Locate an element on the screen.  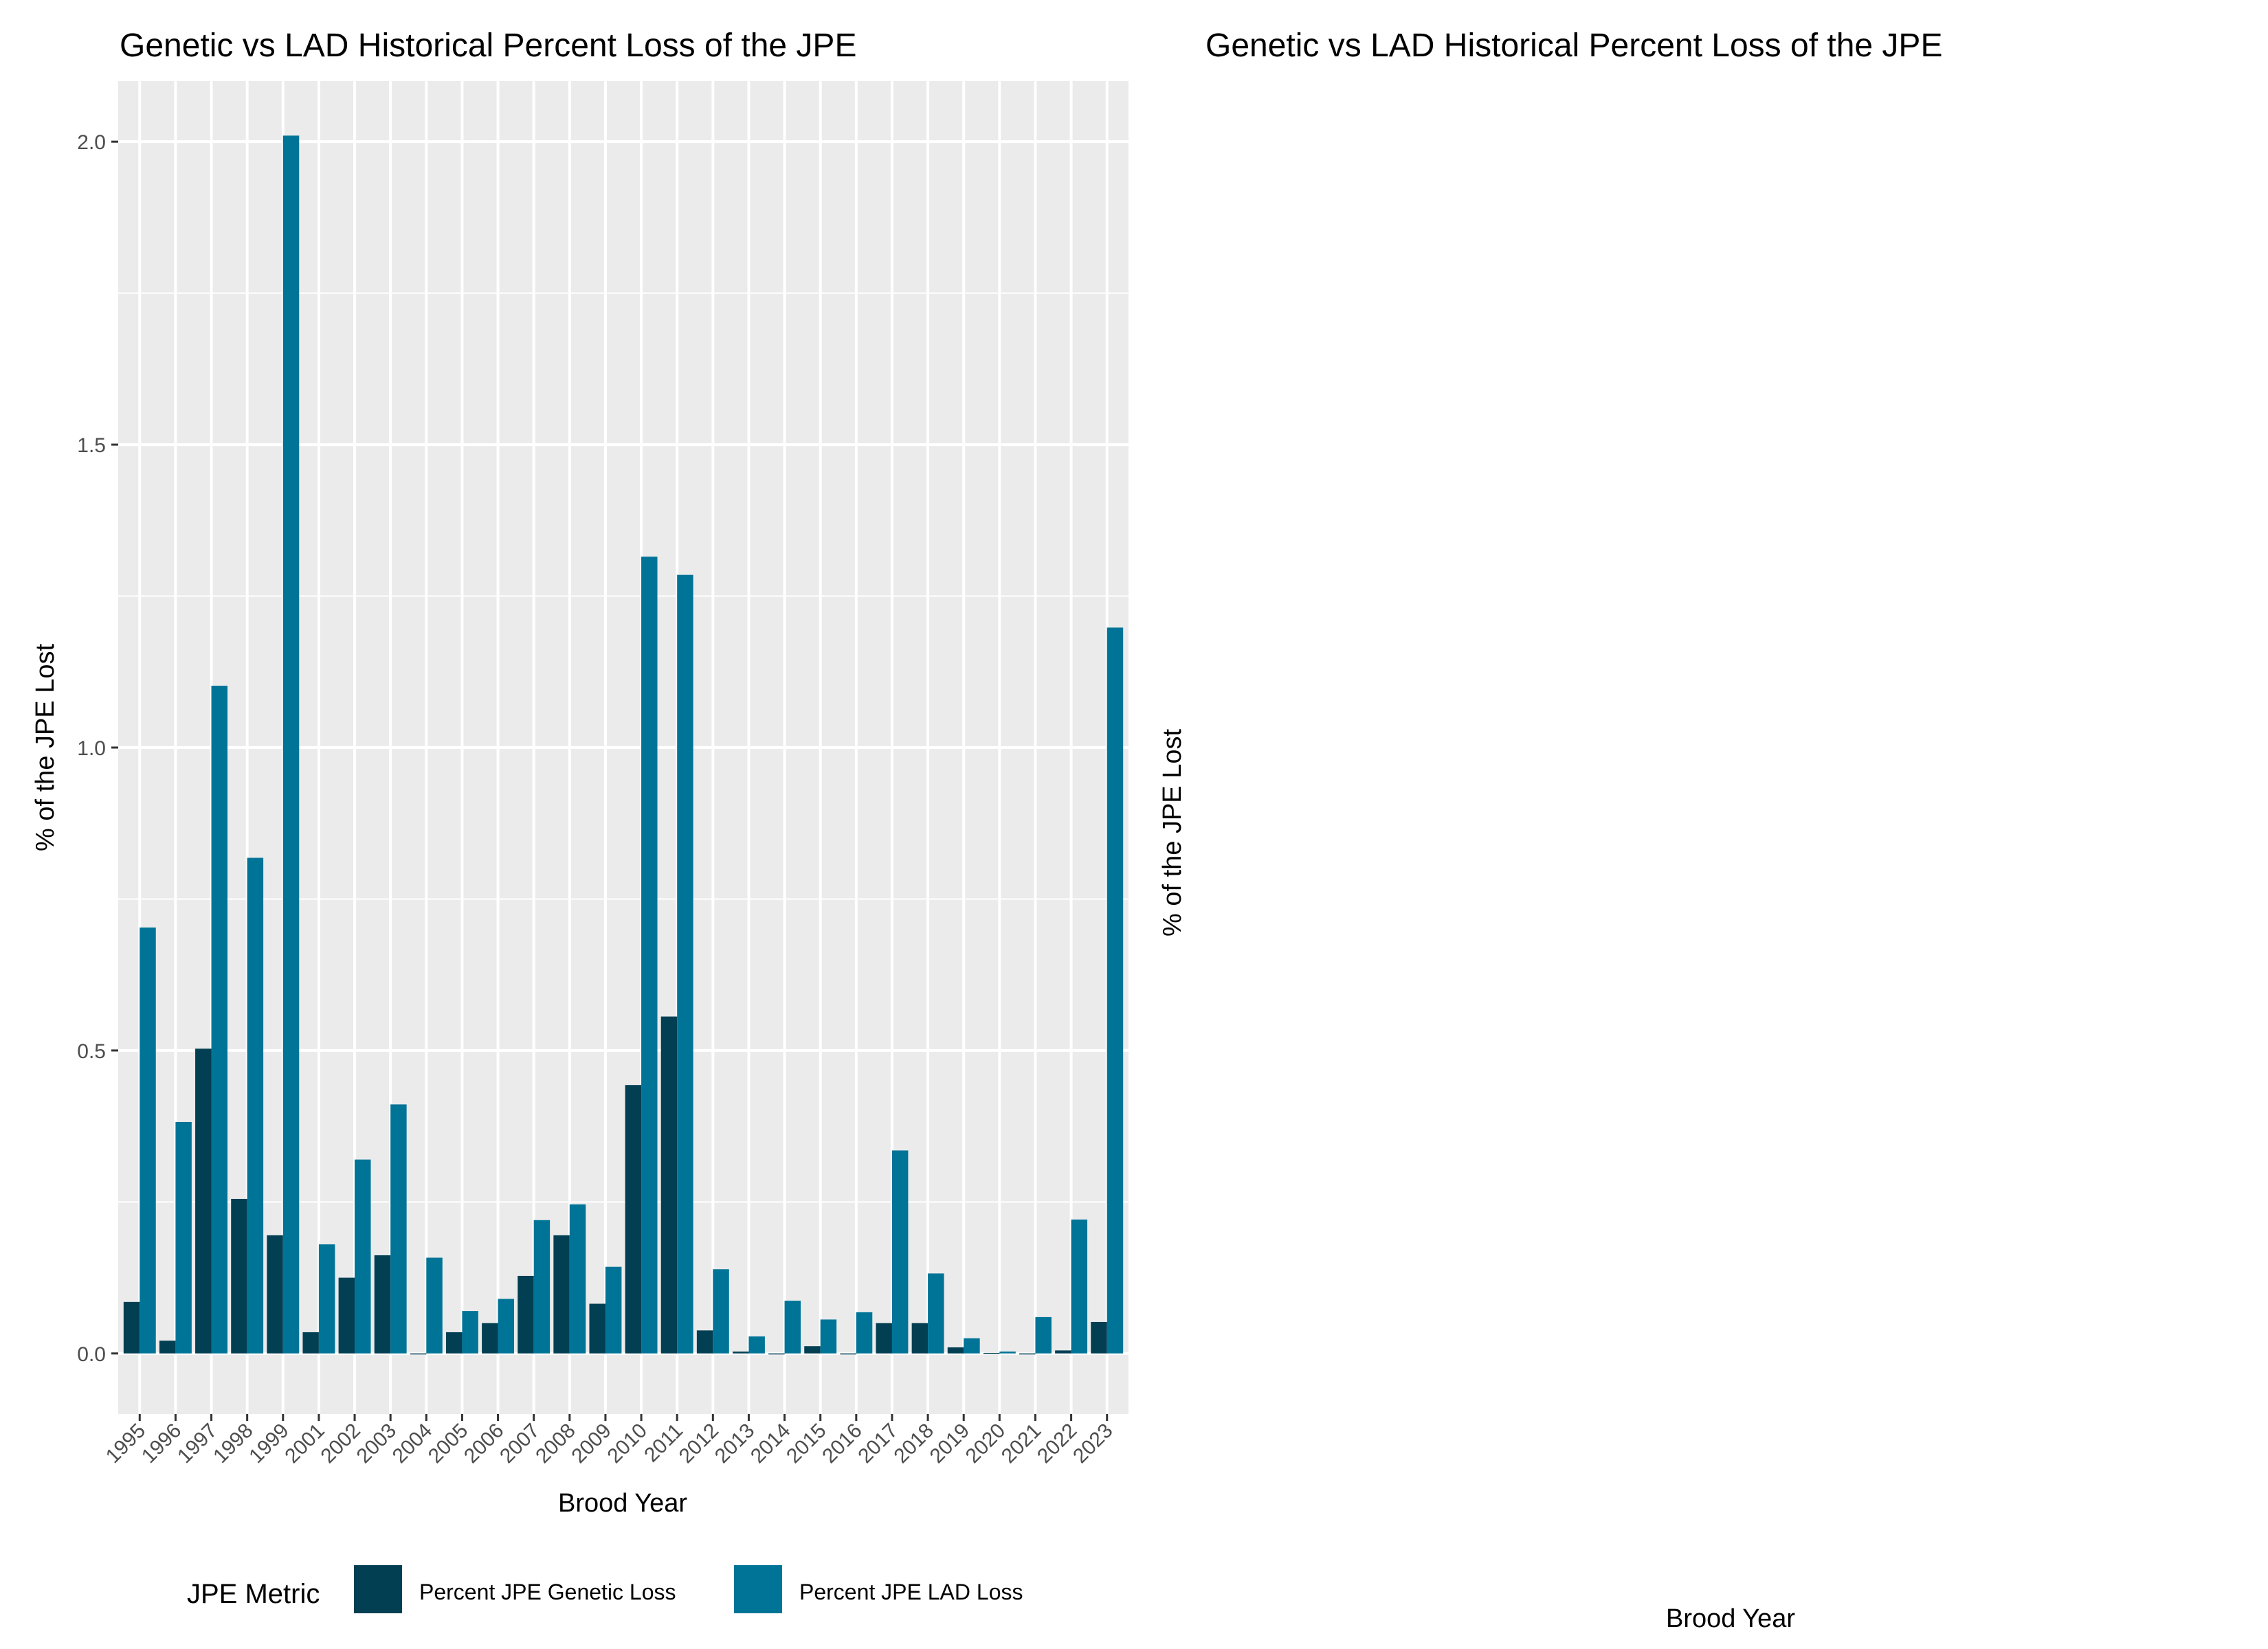
bar-lad-2015 is located at coordinates (829, 1336).